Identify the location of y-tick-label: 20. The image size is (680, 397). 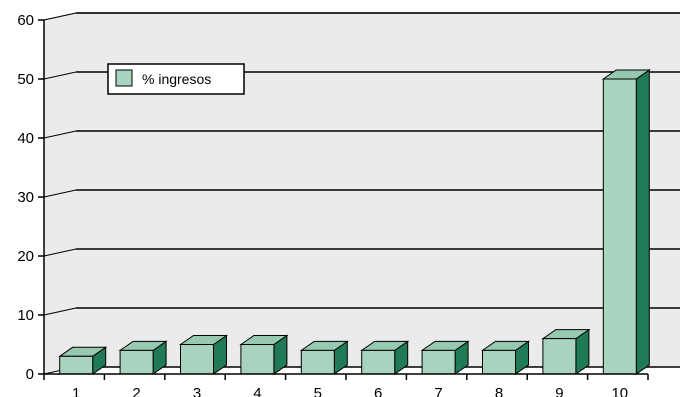
(25, 256).